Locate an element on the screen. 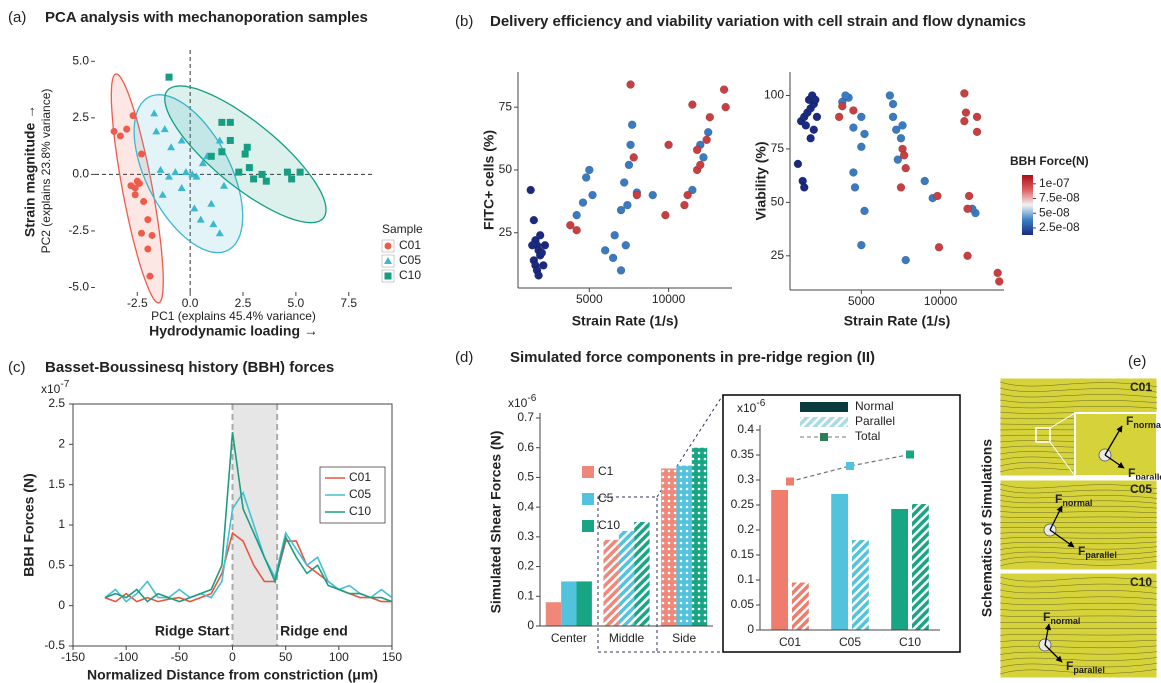 The height and width of the screenshot is (683, 1161). plot-area is located at coordinates (218, 188).